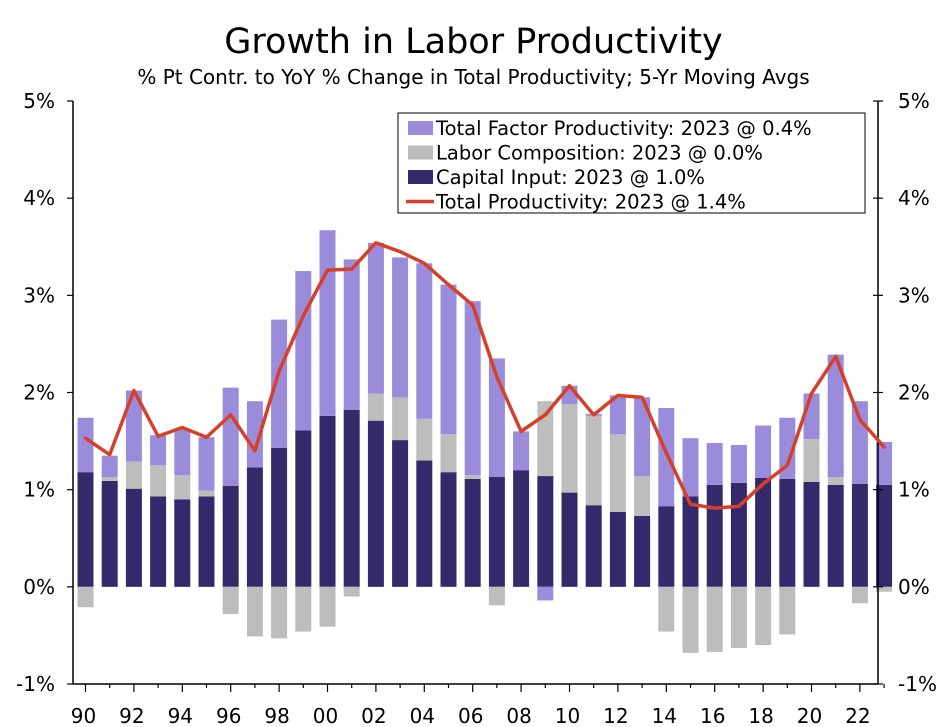 Image resolution: width=947 pixels, height=727 pixels. Describe the element at coordinates (472, 477) in the screenshot. I see `bar-labor-composition-2006` at that location.